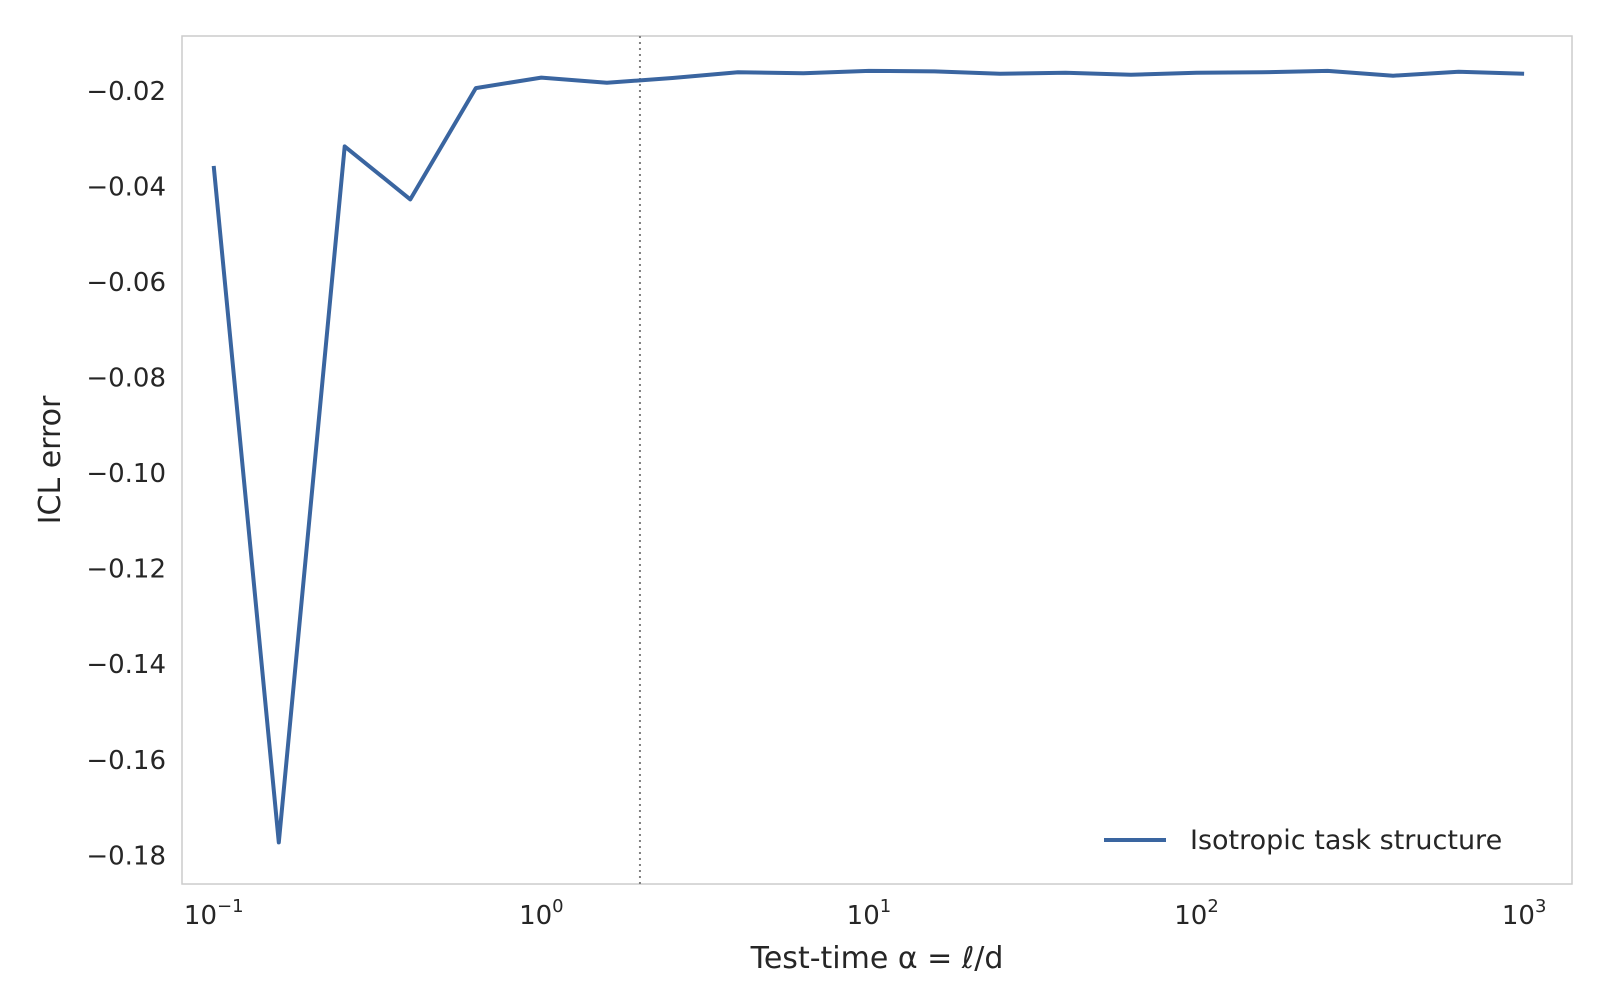 This screenshot has height=1000, width=1600. I want to click on legend: Isotropic task structure, so click(1303, 840).